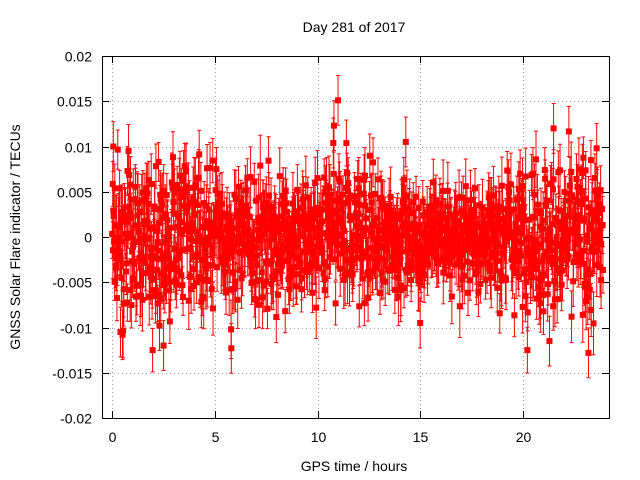  I want to click on y-tick-label: 0.02, so click(78, 57).